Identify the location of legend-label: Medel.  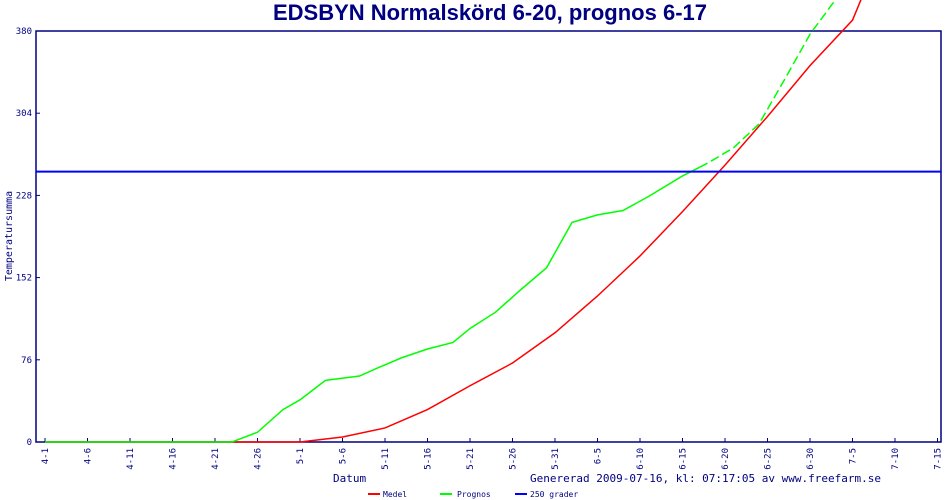
(395, 494).